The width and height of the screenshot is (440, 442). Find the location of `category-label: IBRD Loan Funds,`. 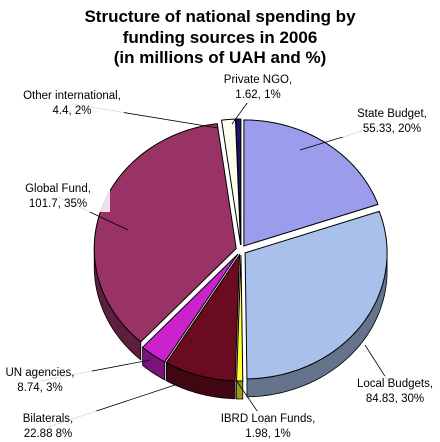

category-label: IBRD Loan Funds, is located at coordinates (268, 419).